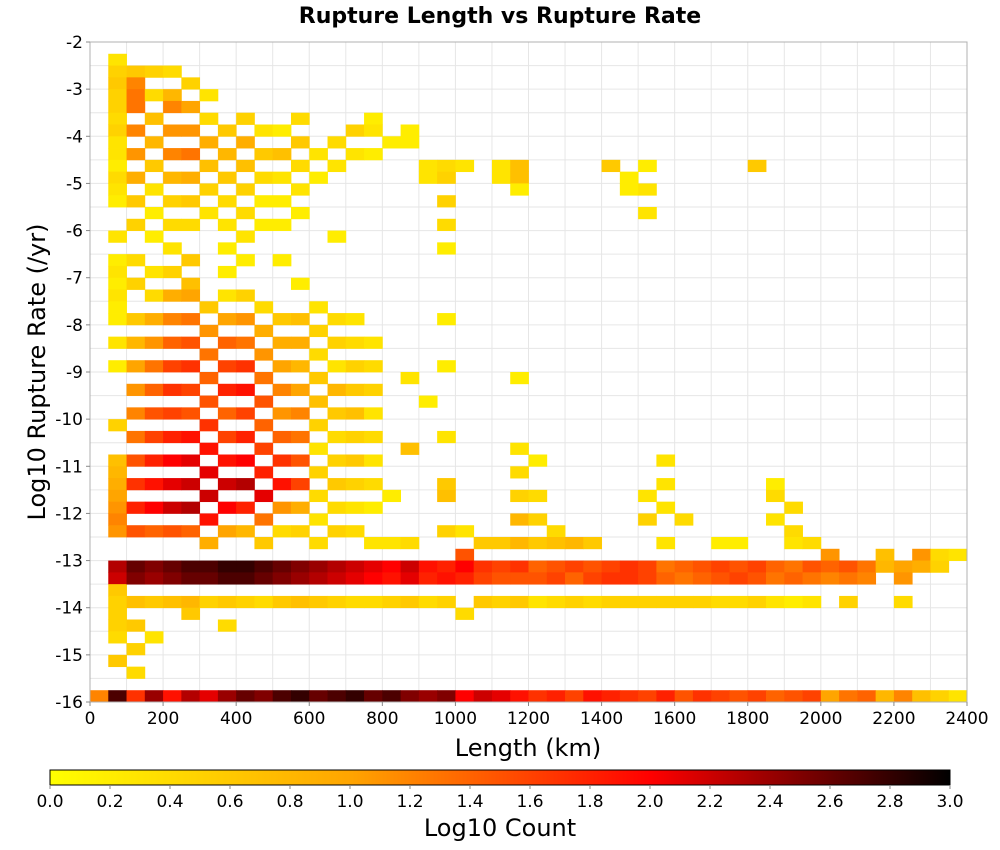  Describe the element at coordinates (500, 777) in the screenshot. I see `colorbar` at that location.